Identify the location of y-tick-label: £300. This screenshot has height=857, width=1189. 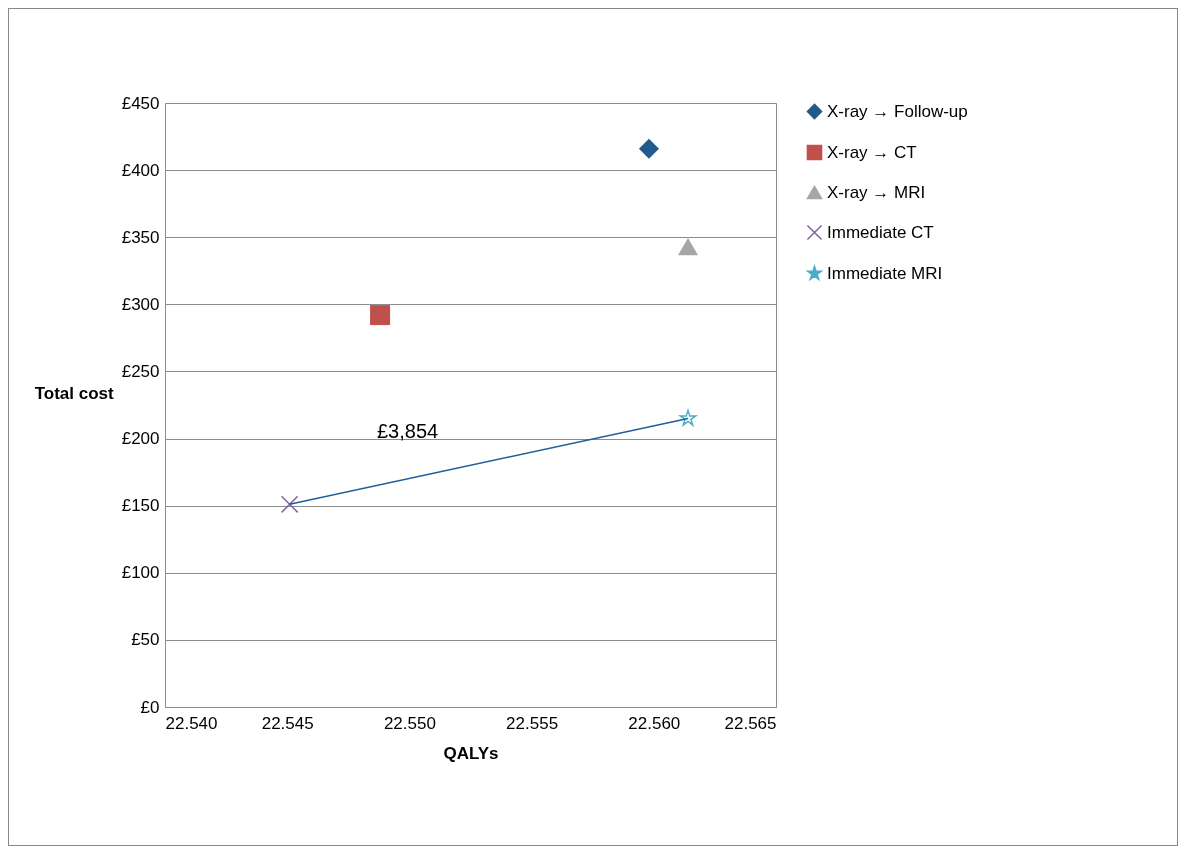
(140, 304).